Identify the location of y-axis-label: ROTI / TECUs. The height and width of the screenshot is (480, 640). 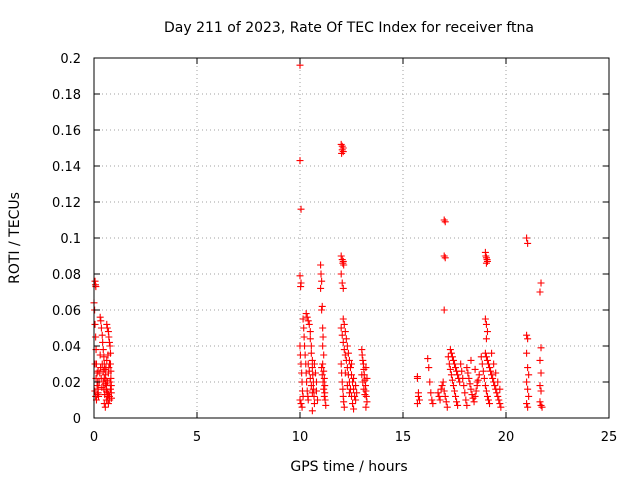
(15, 238).